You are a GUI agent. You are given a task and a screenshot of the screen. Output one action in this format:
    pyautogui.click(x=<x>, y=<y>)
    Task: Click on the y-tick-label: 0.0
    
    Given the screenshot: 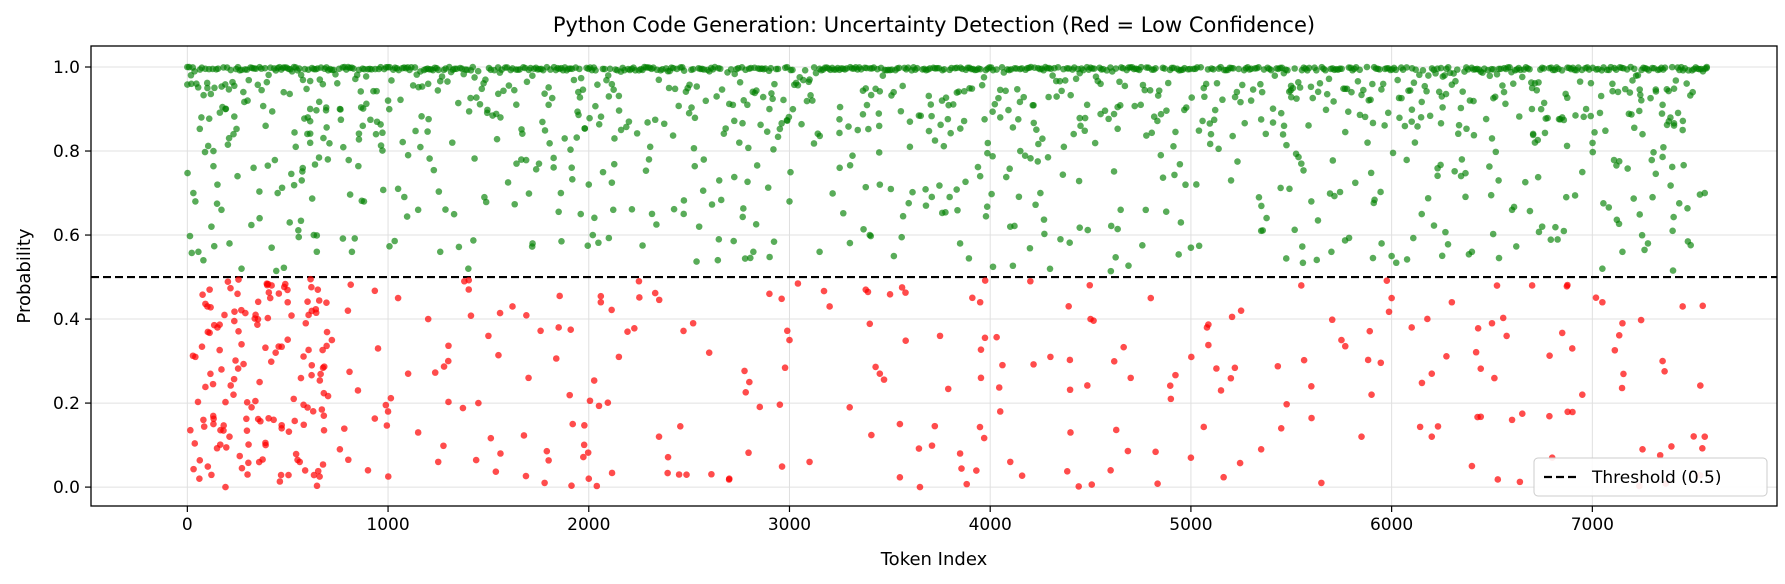 What is the action you would take?
    pyautogui.click(x=66, y=488)
    